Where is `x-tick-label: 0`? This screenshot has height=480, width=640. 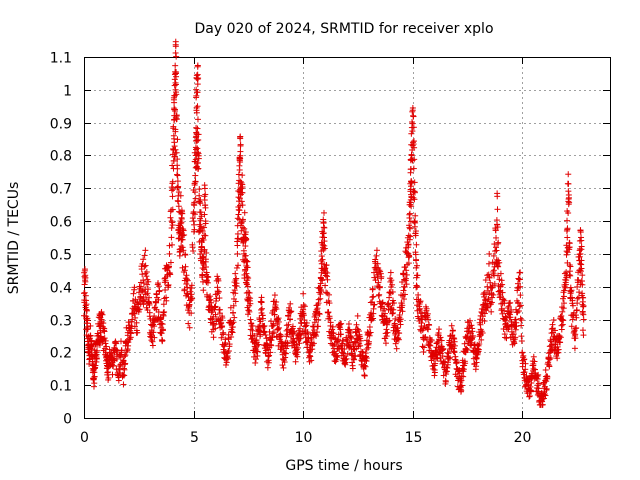
x-tick-label: 0 is located at coordinates (84, 438).